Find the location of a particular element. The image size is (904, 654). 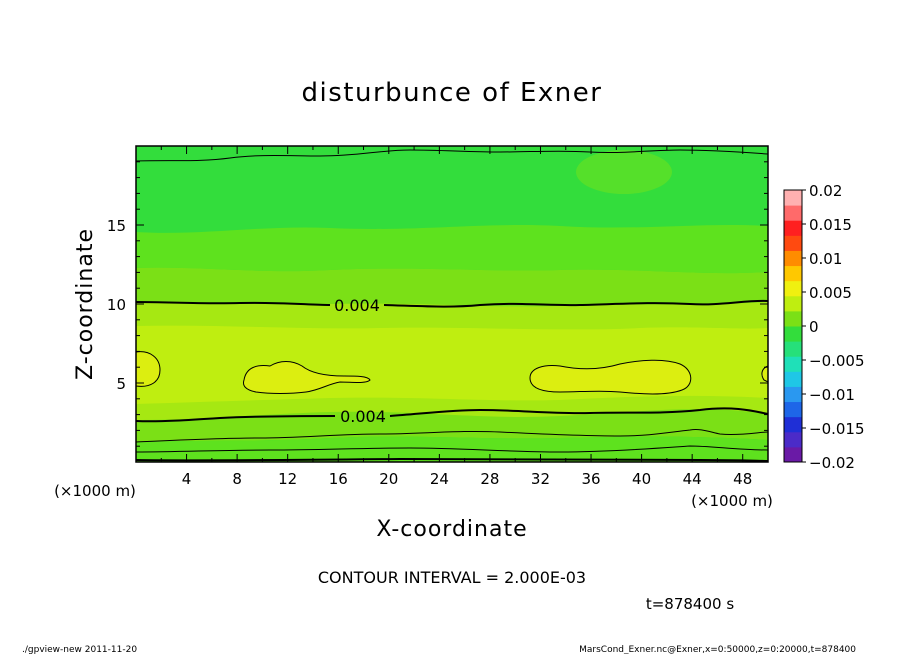

z-unit-label: (×1000 m) is located at coordinates (95, 491).